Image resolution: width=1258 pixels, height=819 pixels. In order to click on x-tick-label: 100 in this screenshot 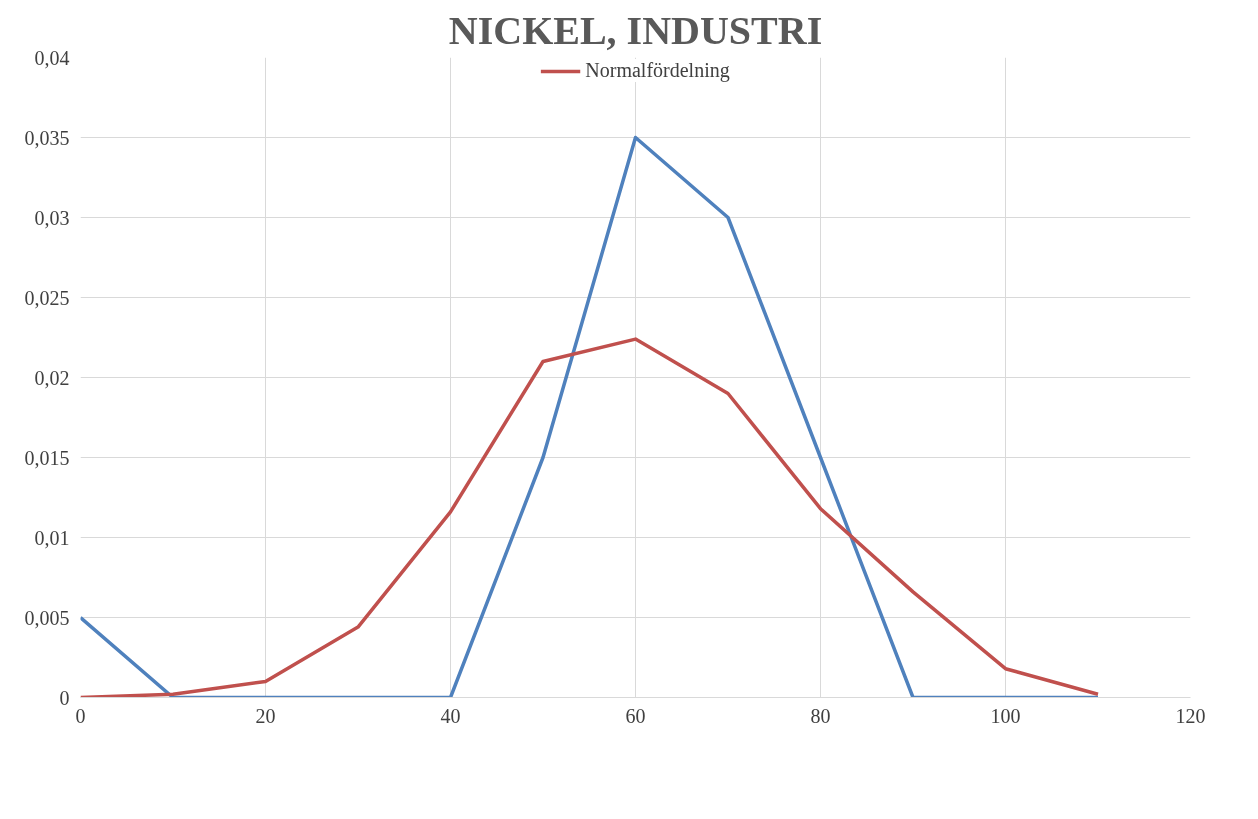, I will do `click(1005, 715)`.